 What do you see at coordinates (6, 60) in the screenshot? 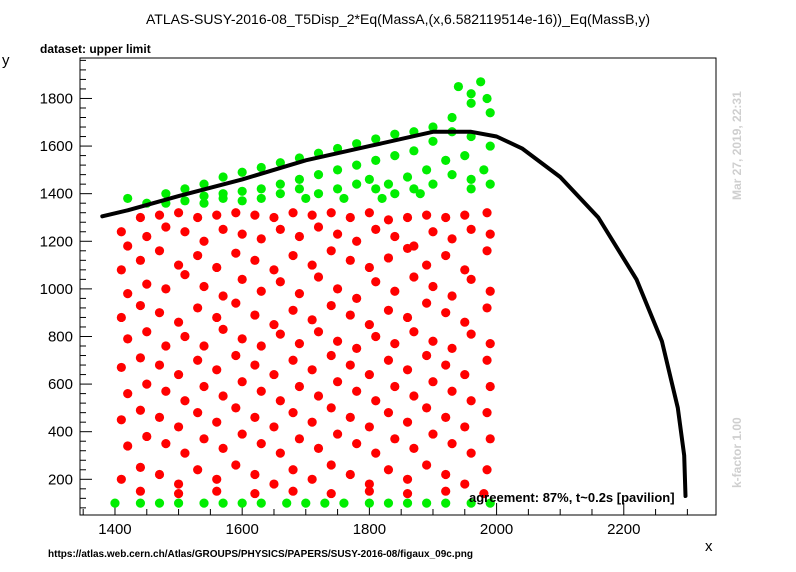
I see `y-axis-label: y` at bounding box center [6, 60].